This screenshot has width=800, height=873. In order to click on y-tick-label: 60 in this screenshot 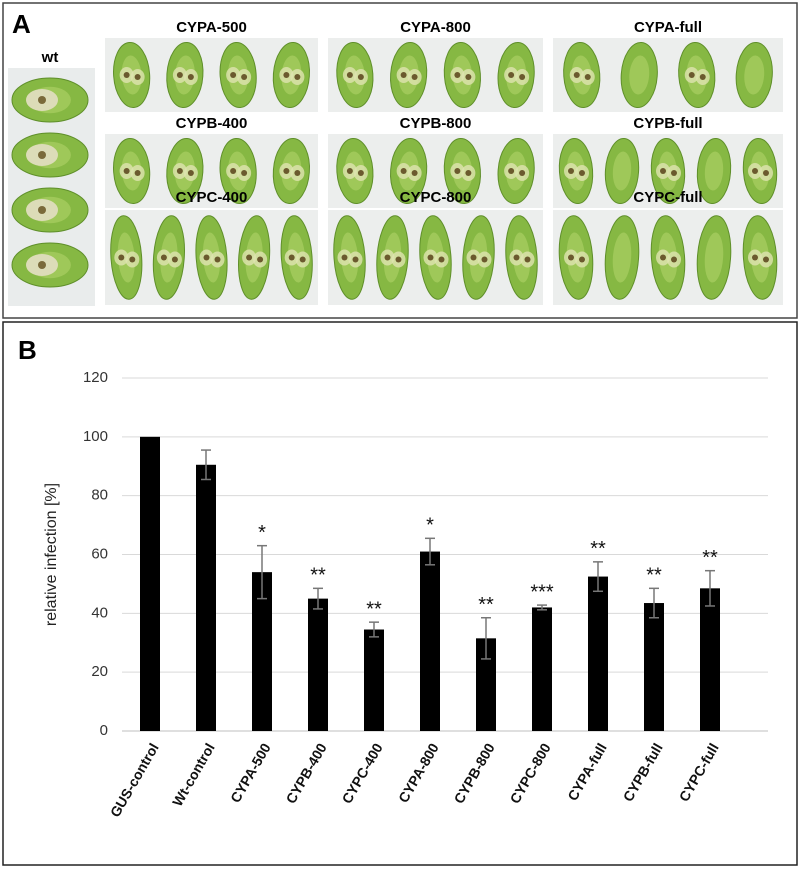, I will do `click(99, 553)`.